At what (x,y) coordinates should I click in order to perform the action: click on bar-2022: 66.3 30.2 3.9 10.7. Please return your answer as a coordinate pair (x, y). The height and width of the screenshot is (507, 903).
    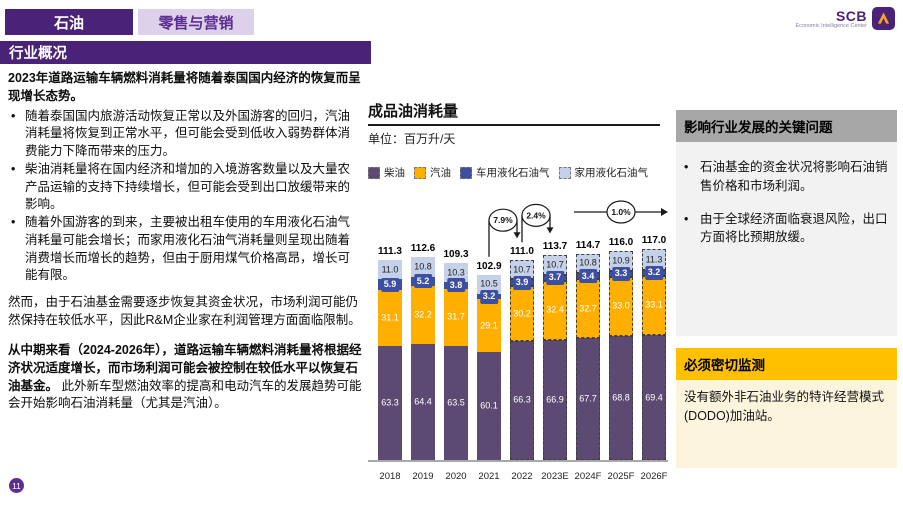
    Looking at the image, I should click on (522, 360).